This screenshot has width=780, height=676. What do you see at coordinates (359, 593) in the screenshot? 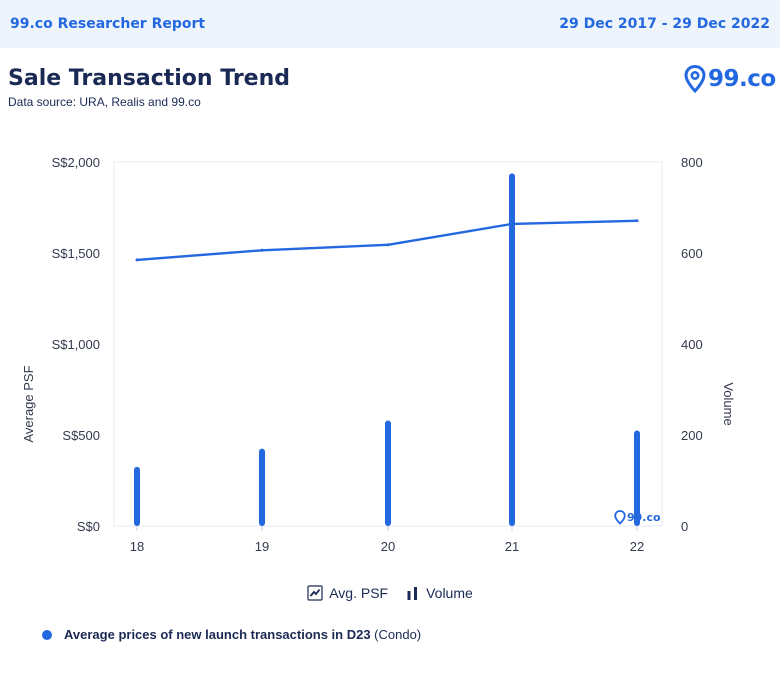
I see `legend-label-avg-psf: Avg. PSF` at bounding box center [359, 593].